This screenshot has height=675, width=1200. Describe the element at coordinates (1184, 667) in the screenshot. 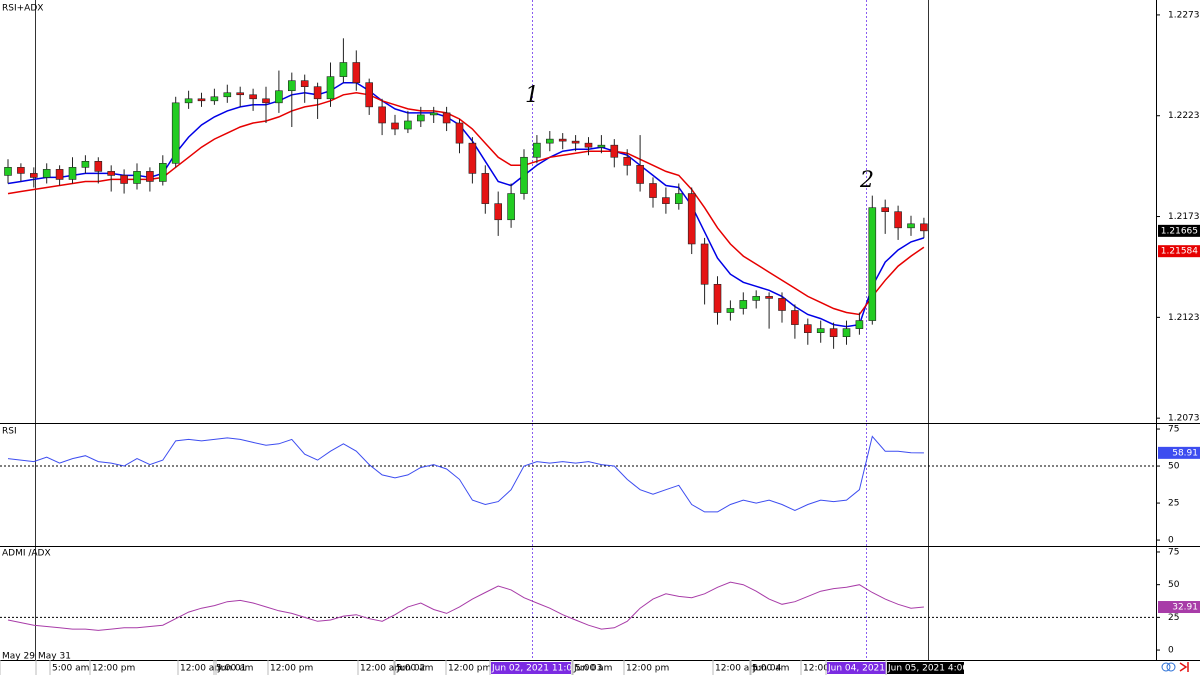

I see `scroll-end-icon` at that location.